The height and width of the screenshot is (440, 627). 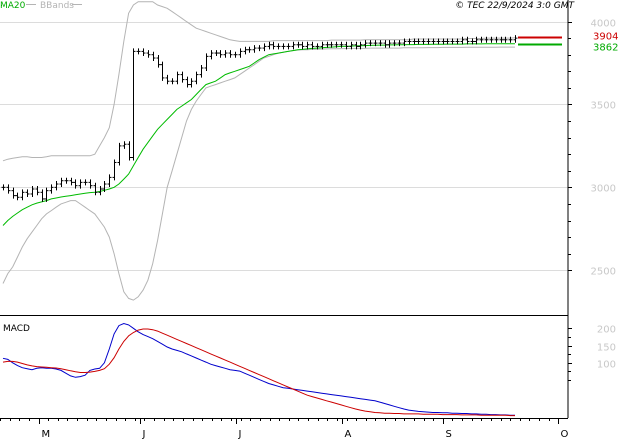 I want to click on x-axis-tick-label: A, so click(x=348, y=434).